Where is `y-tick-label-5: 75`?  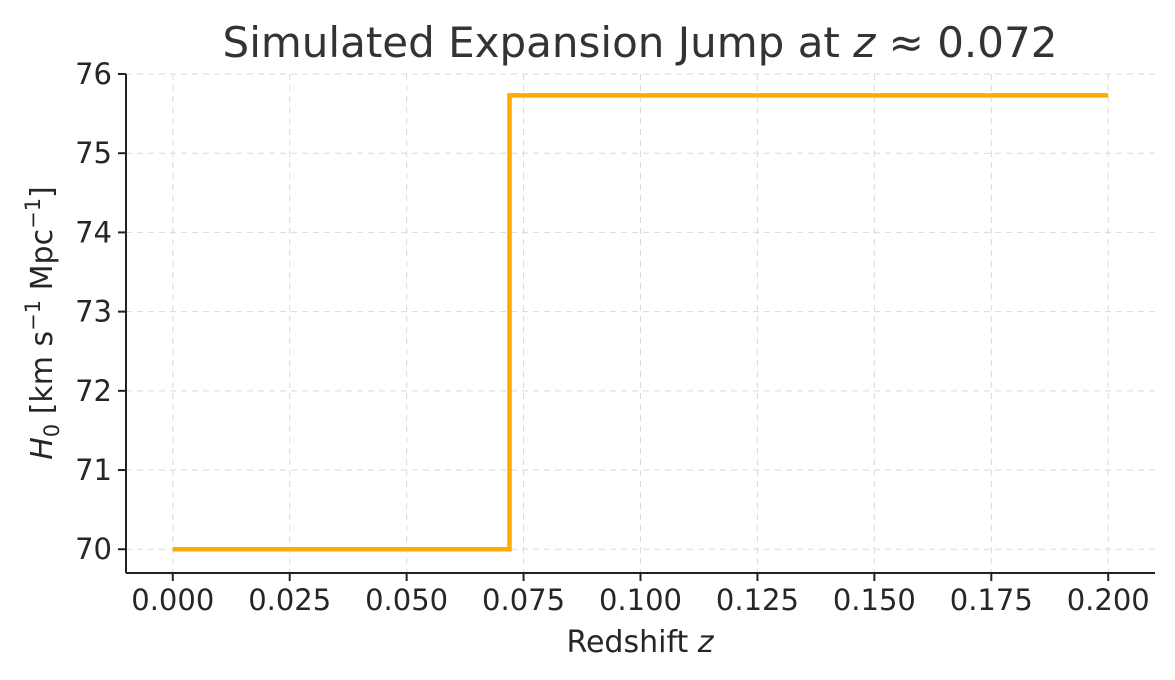
y-tick-label-5: 75 is located at coordinates (93, 153).